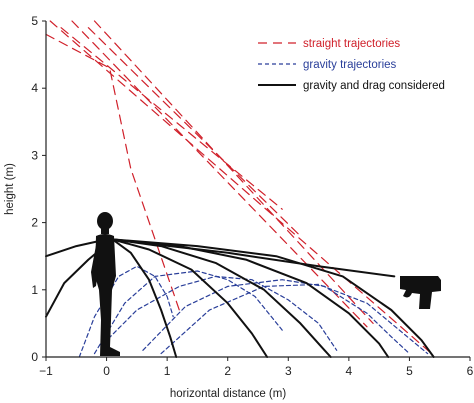 This screenshot has height=403, width=474. I want to click on y-tick-label: 2, so click(34, 223).